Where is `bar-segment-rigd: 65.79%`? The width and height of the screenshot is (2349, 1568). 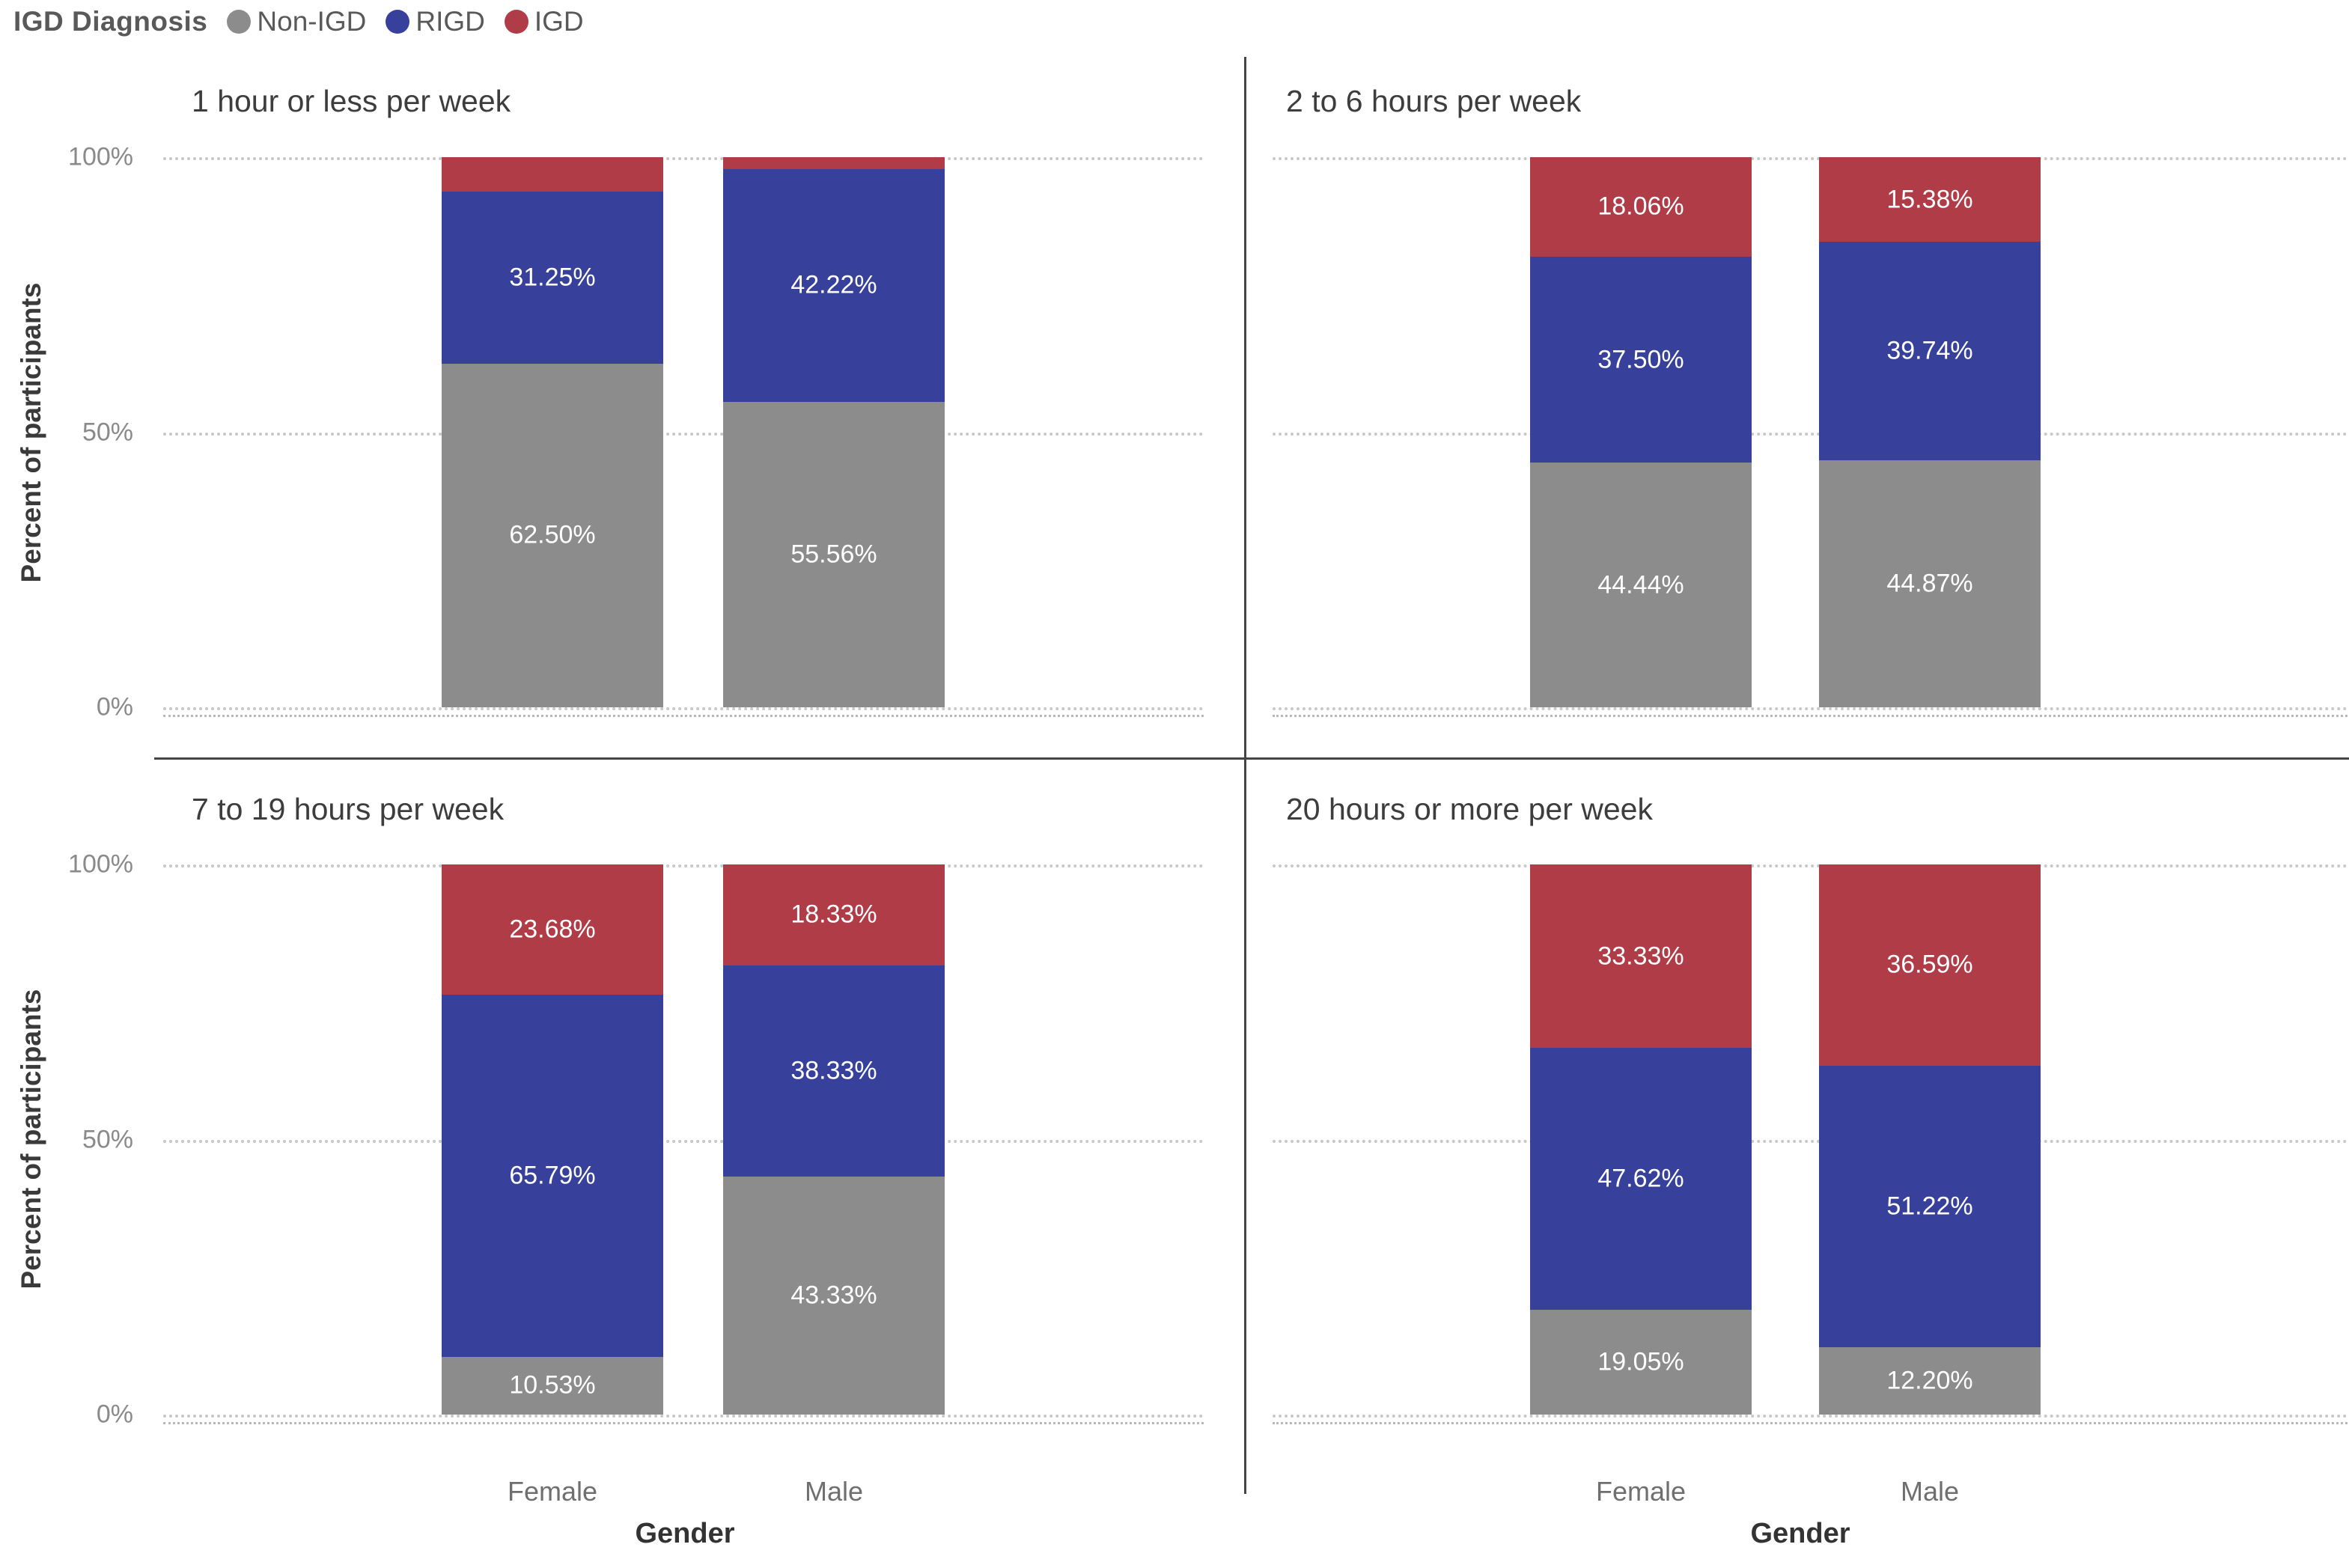
bar-segment-rigd: 65.79% is located at coordinates (552, 1176).